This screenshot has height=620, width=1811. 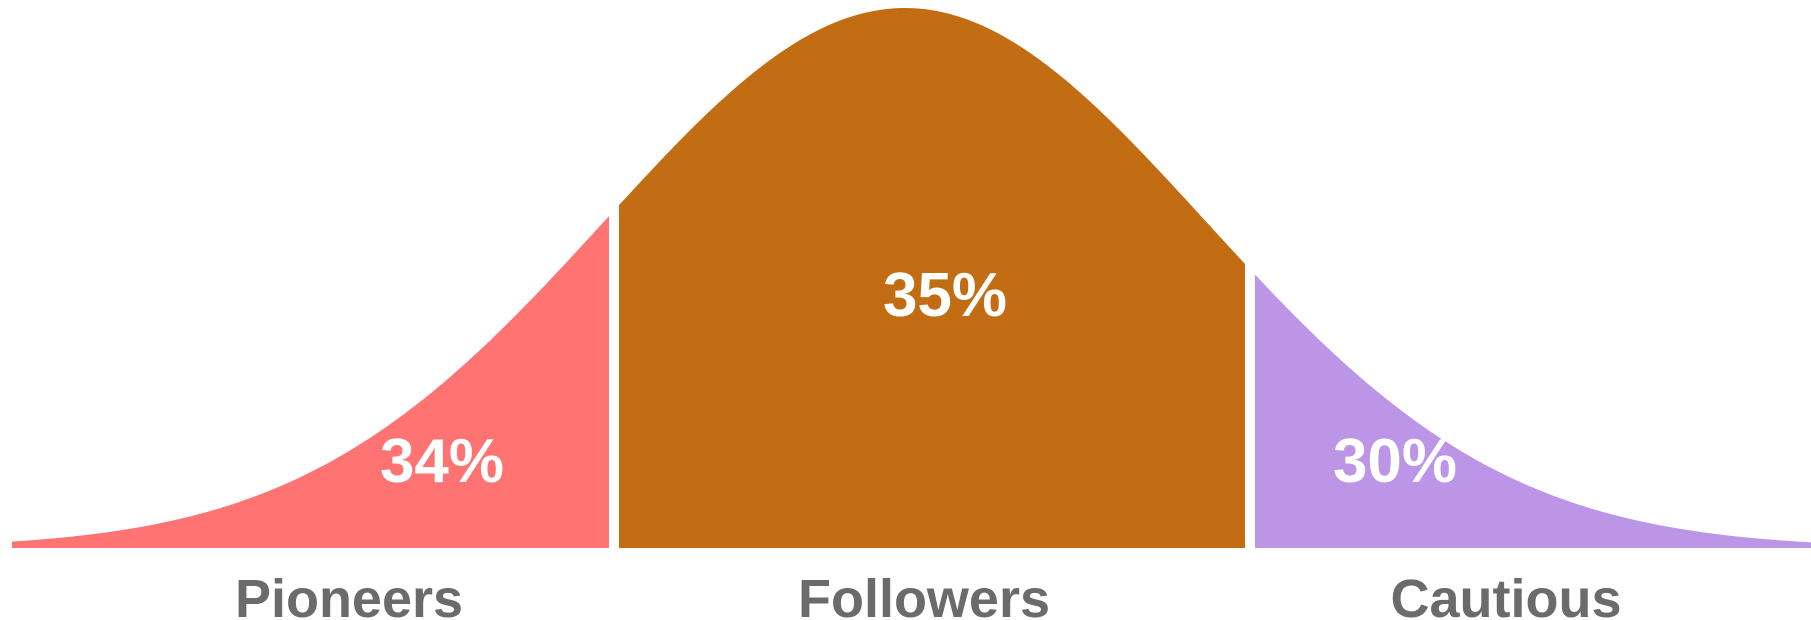 I want to click on value-label-cautious: 30%, so click(x=1395, y=461).